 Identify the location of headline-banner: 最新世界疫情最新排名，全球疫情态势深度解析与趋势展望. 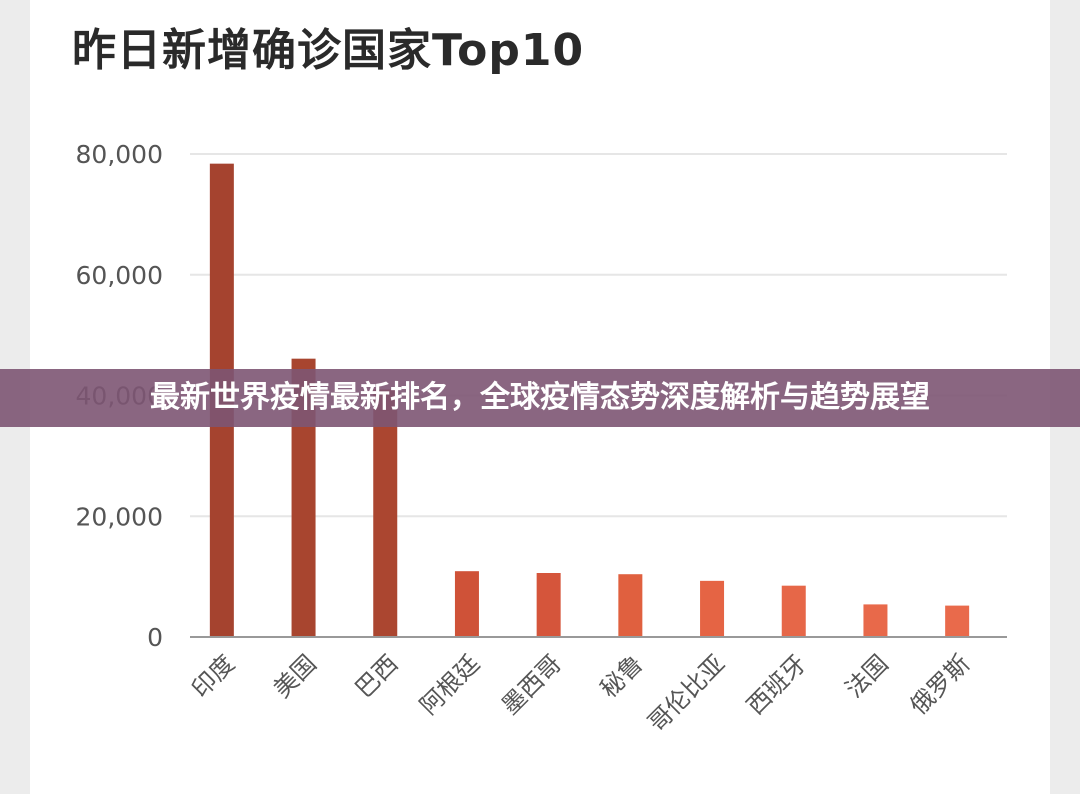
(540, 398).